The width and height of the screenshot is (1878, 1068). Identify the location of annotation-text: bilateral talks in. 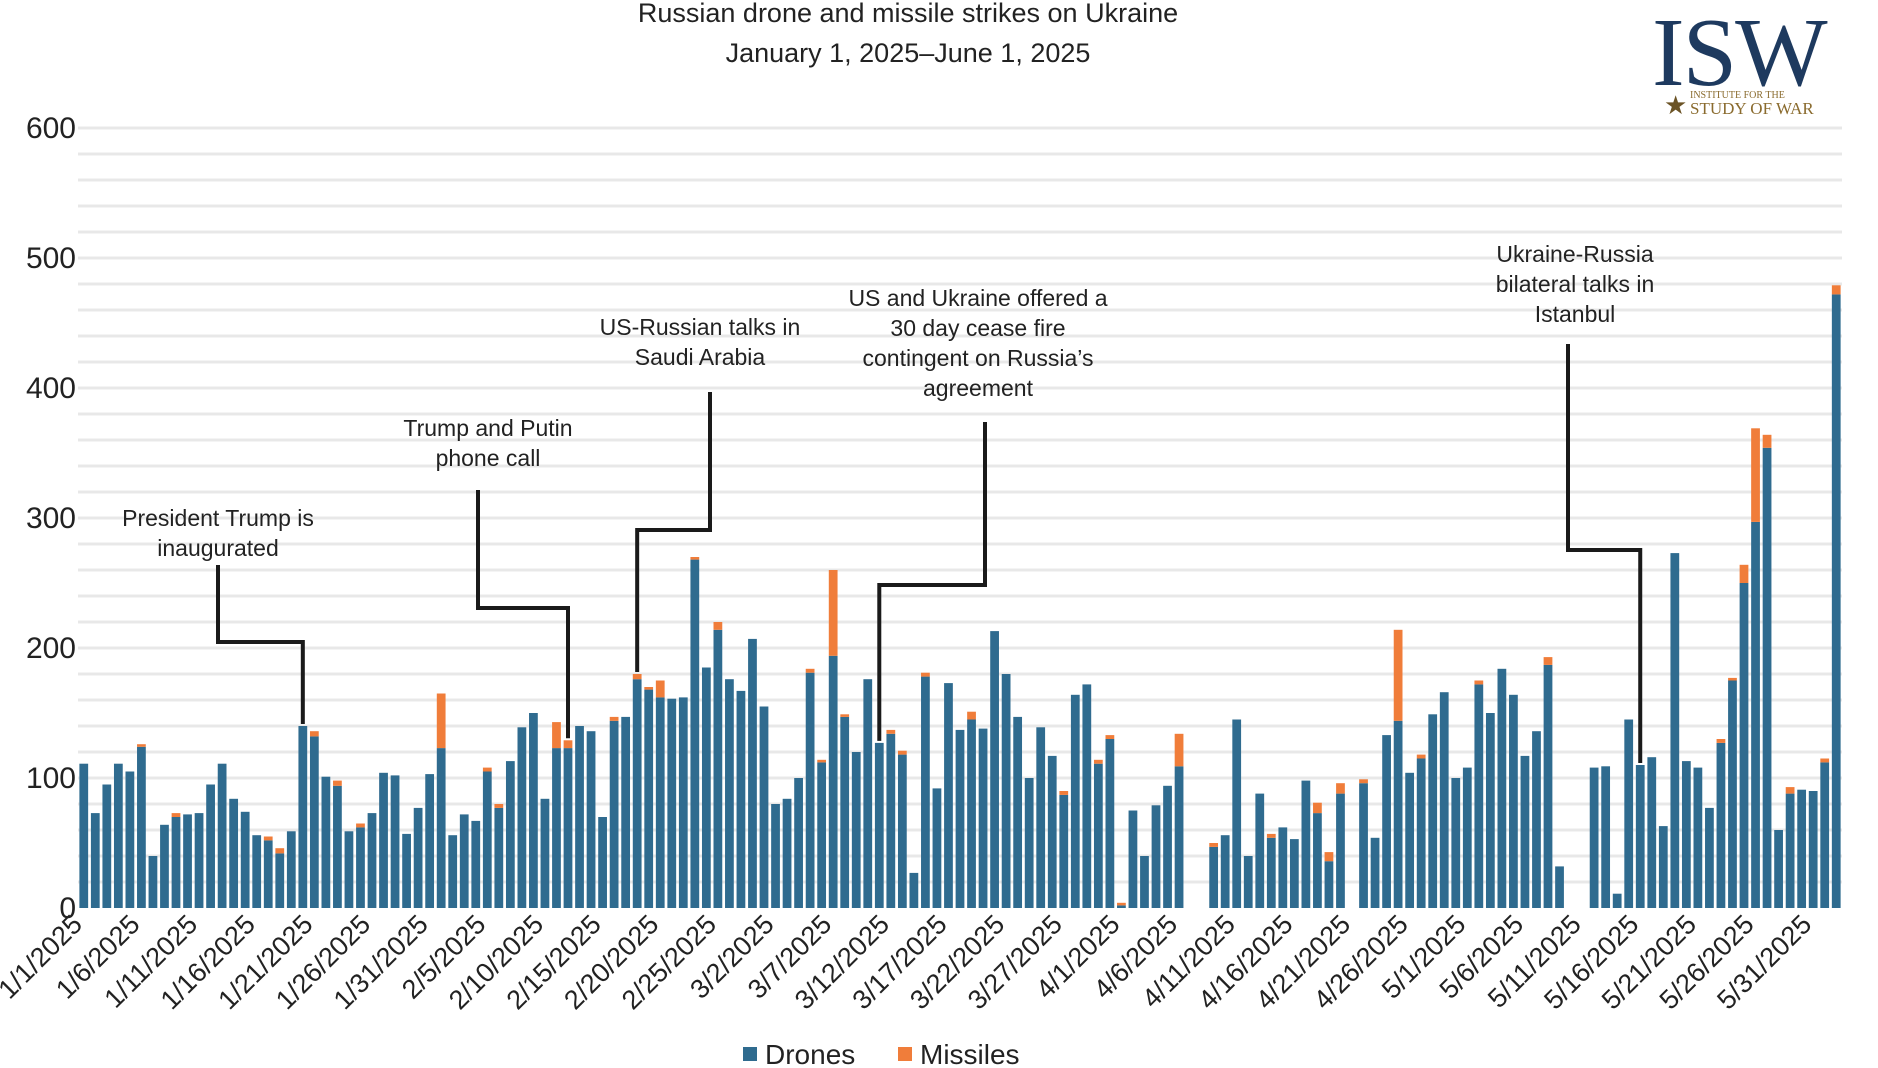
(1575, 284).